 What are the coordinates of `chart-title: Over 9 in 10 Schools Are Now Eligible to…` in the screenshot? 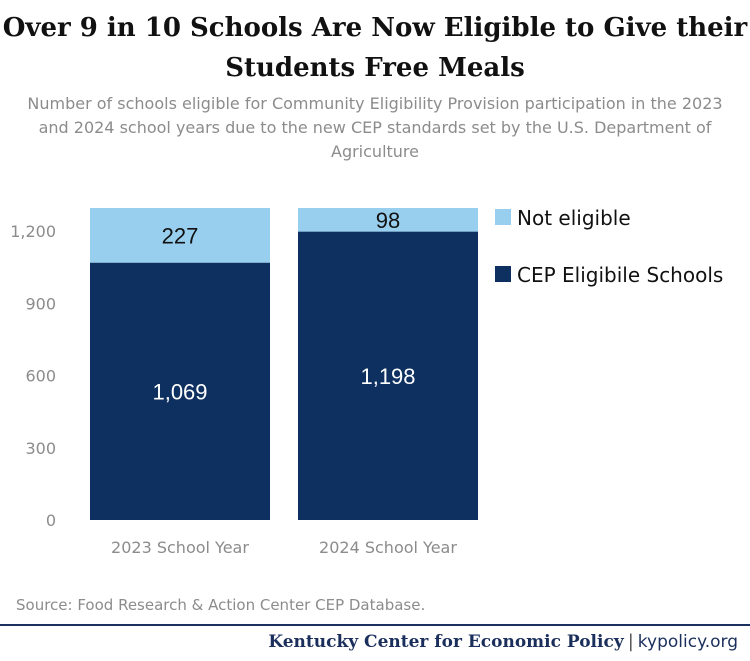 It's located at (375, 48).